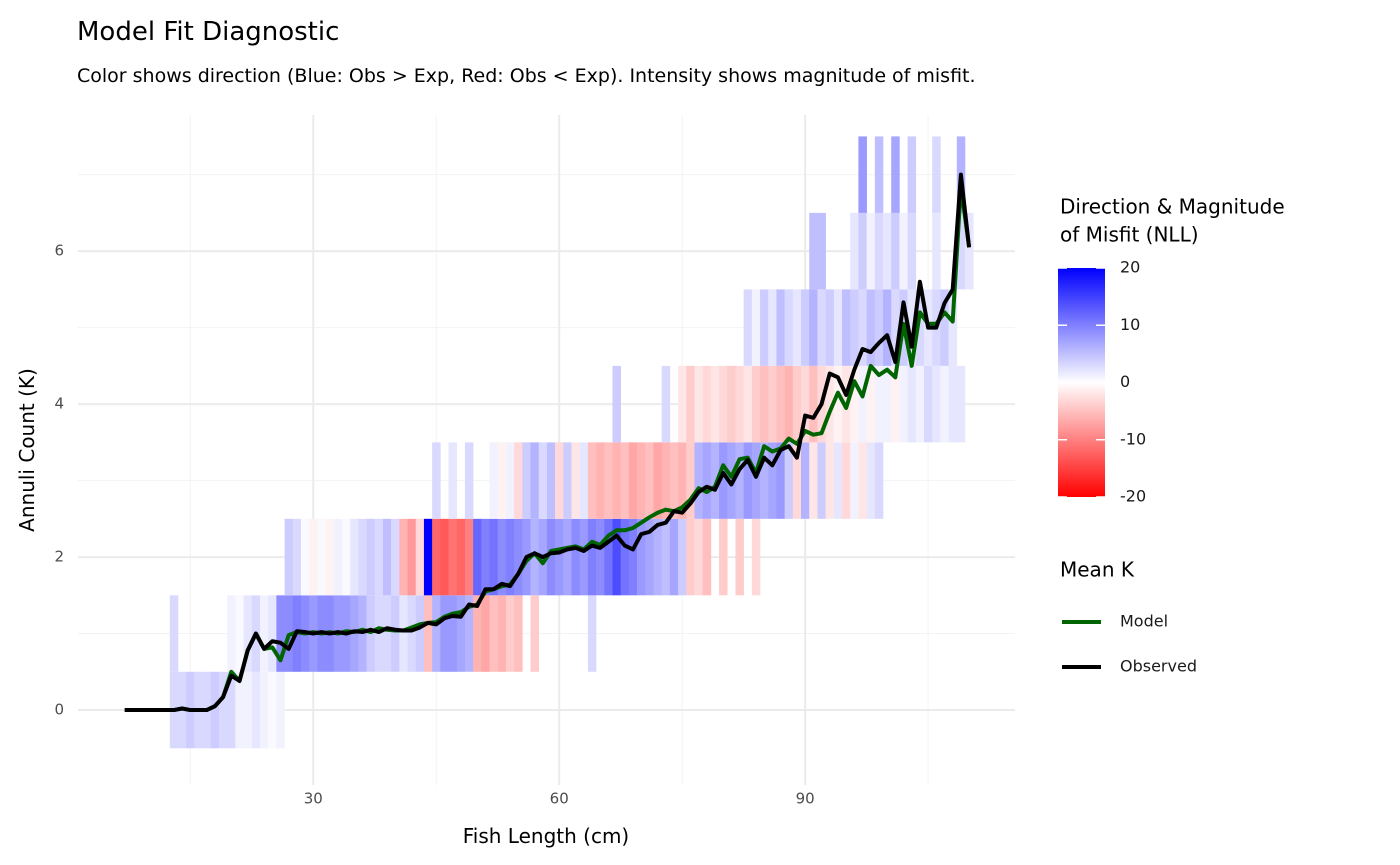 This screenshot has height=865, width=1400. Describe the element at coordinates (1133, 438) in the screenshot. I see `colorbar-tick-label: -10` at that location.